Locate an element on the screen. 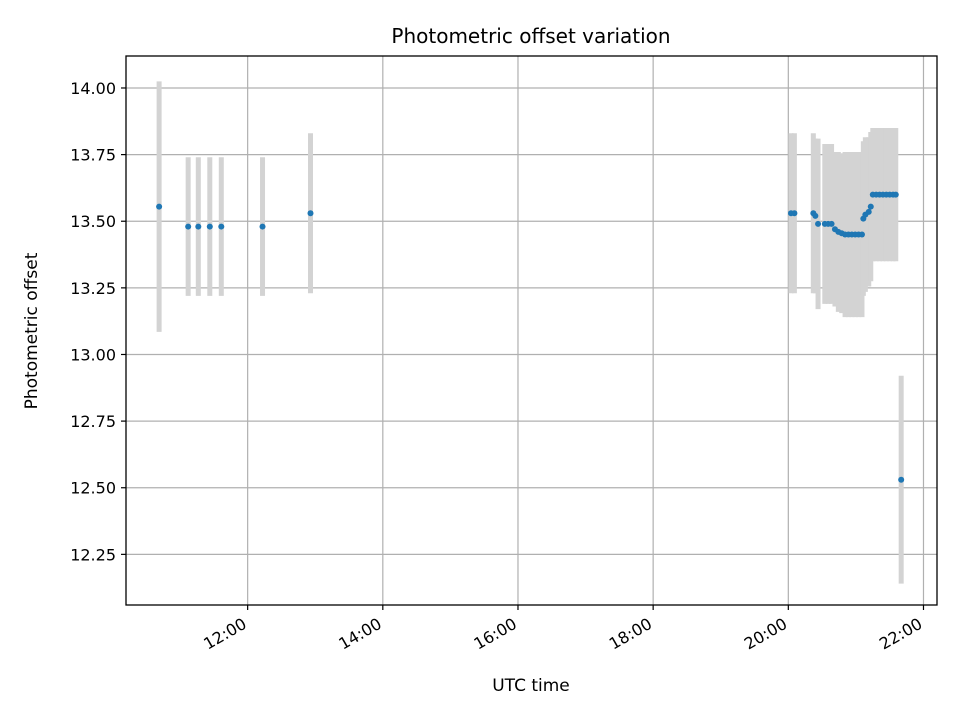 The width and height of the screenshot is (960, 720). y-tick-label: 14.00 is located at coordinates (93, 88).